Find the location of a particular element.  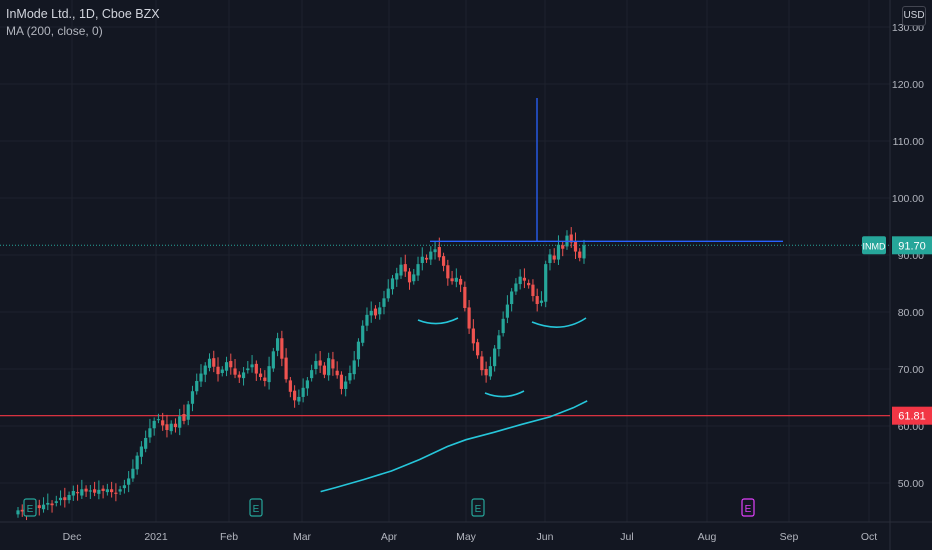

x-axis-tick-label: Mar is located at coordinates (302, 537).